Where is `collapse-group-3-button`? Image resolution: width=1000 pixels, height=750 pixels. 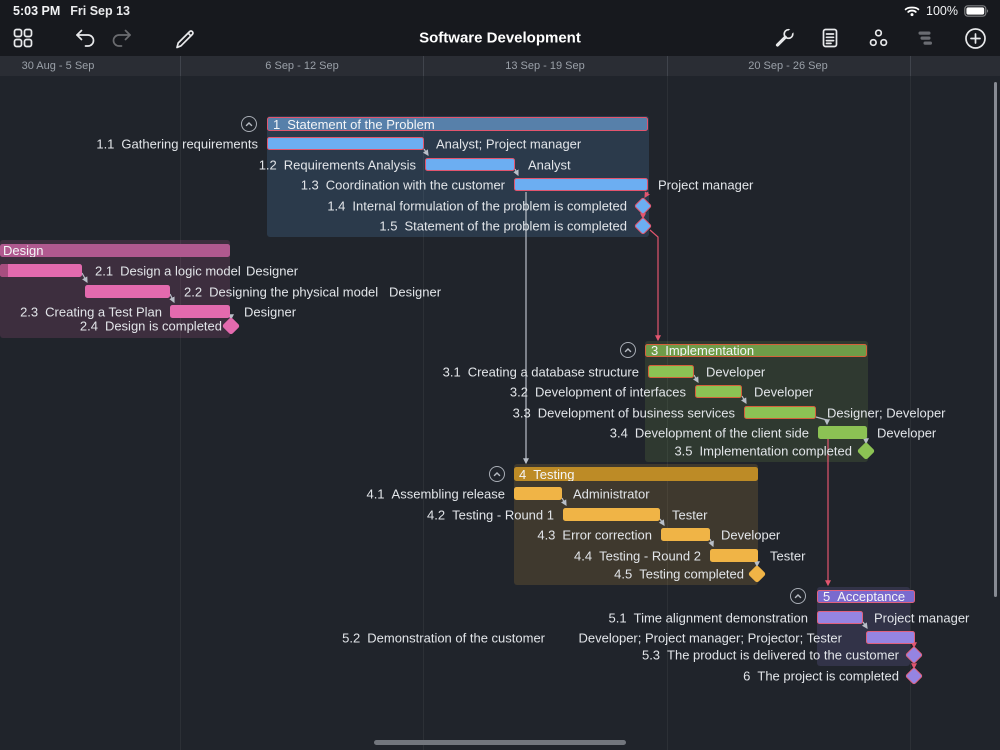
collapse-group-3-button is located at coordinates (628, 350).